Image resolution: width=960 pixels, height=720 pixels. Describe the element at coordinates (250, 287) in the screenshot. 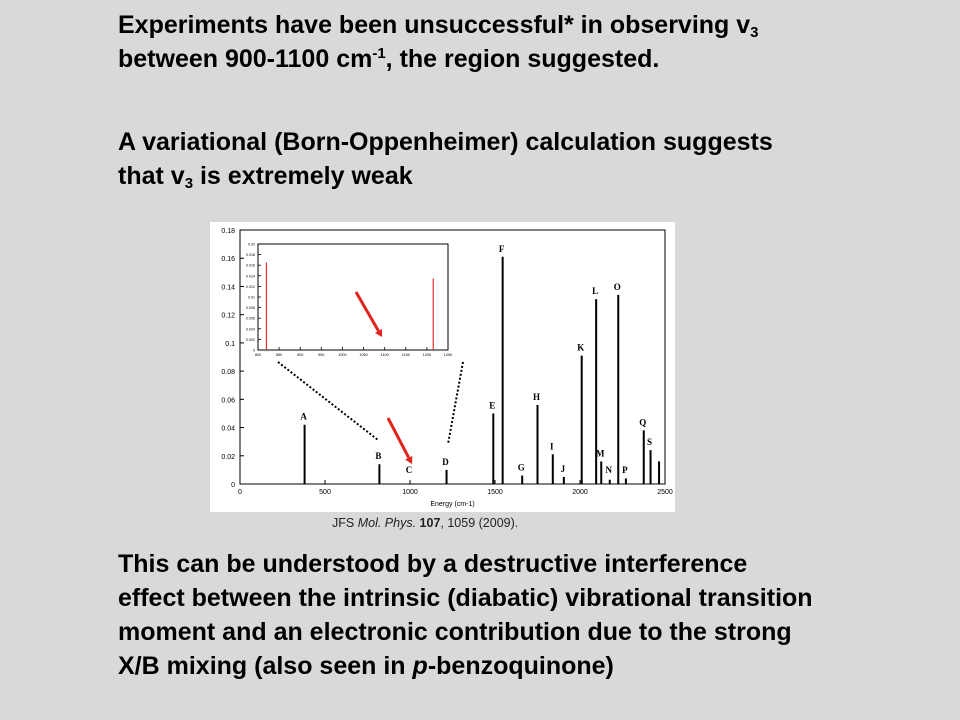

I see `inset-y-tick-label-6: 0.012` at that location.